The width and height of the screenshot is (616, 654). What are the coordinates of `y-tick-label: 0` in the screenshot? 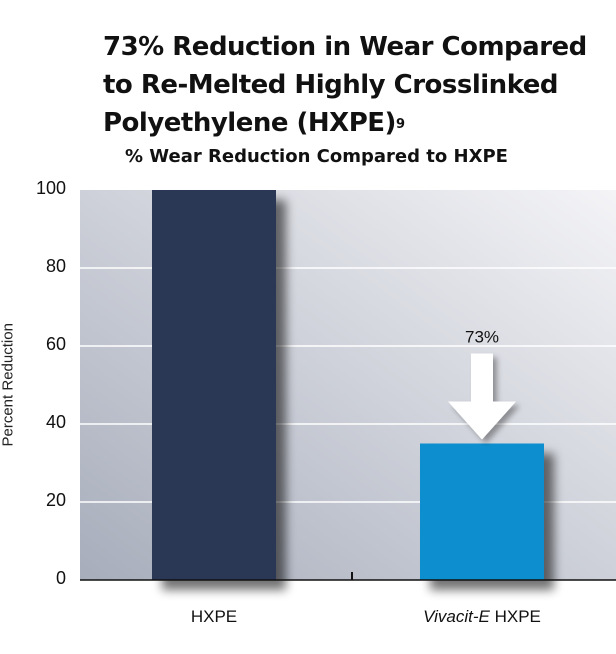 It's located at (61, 578).